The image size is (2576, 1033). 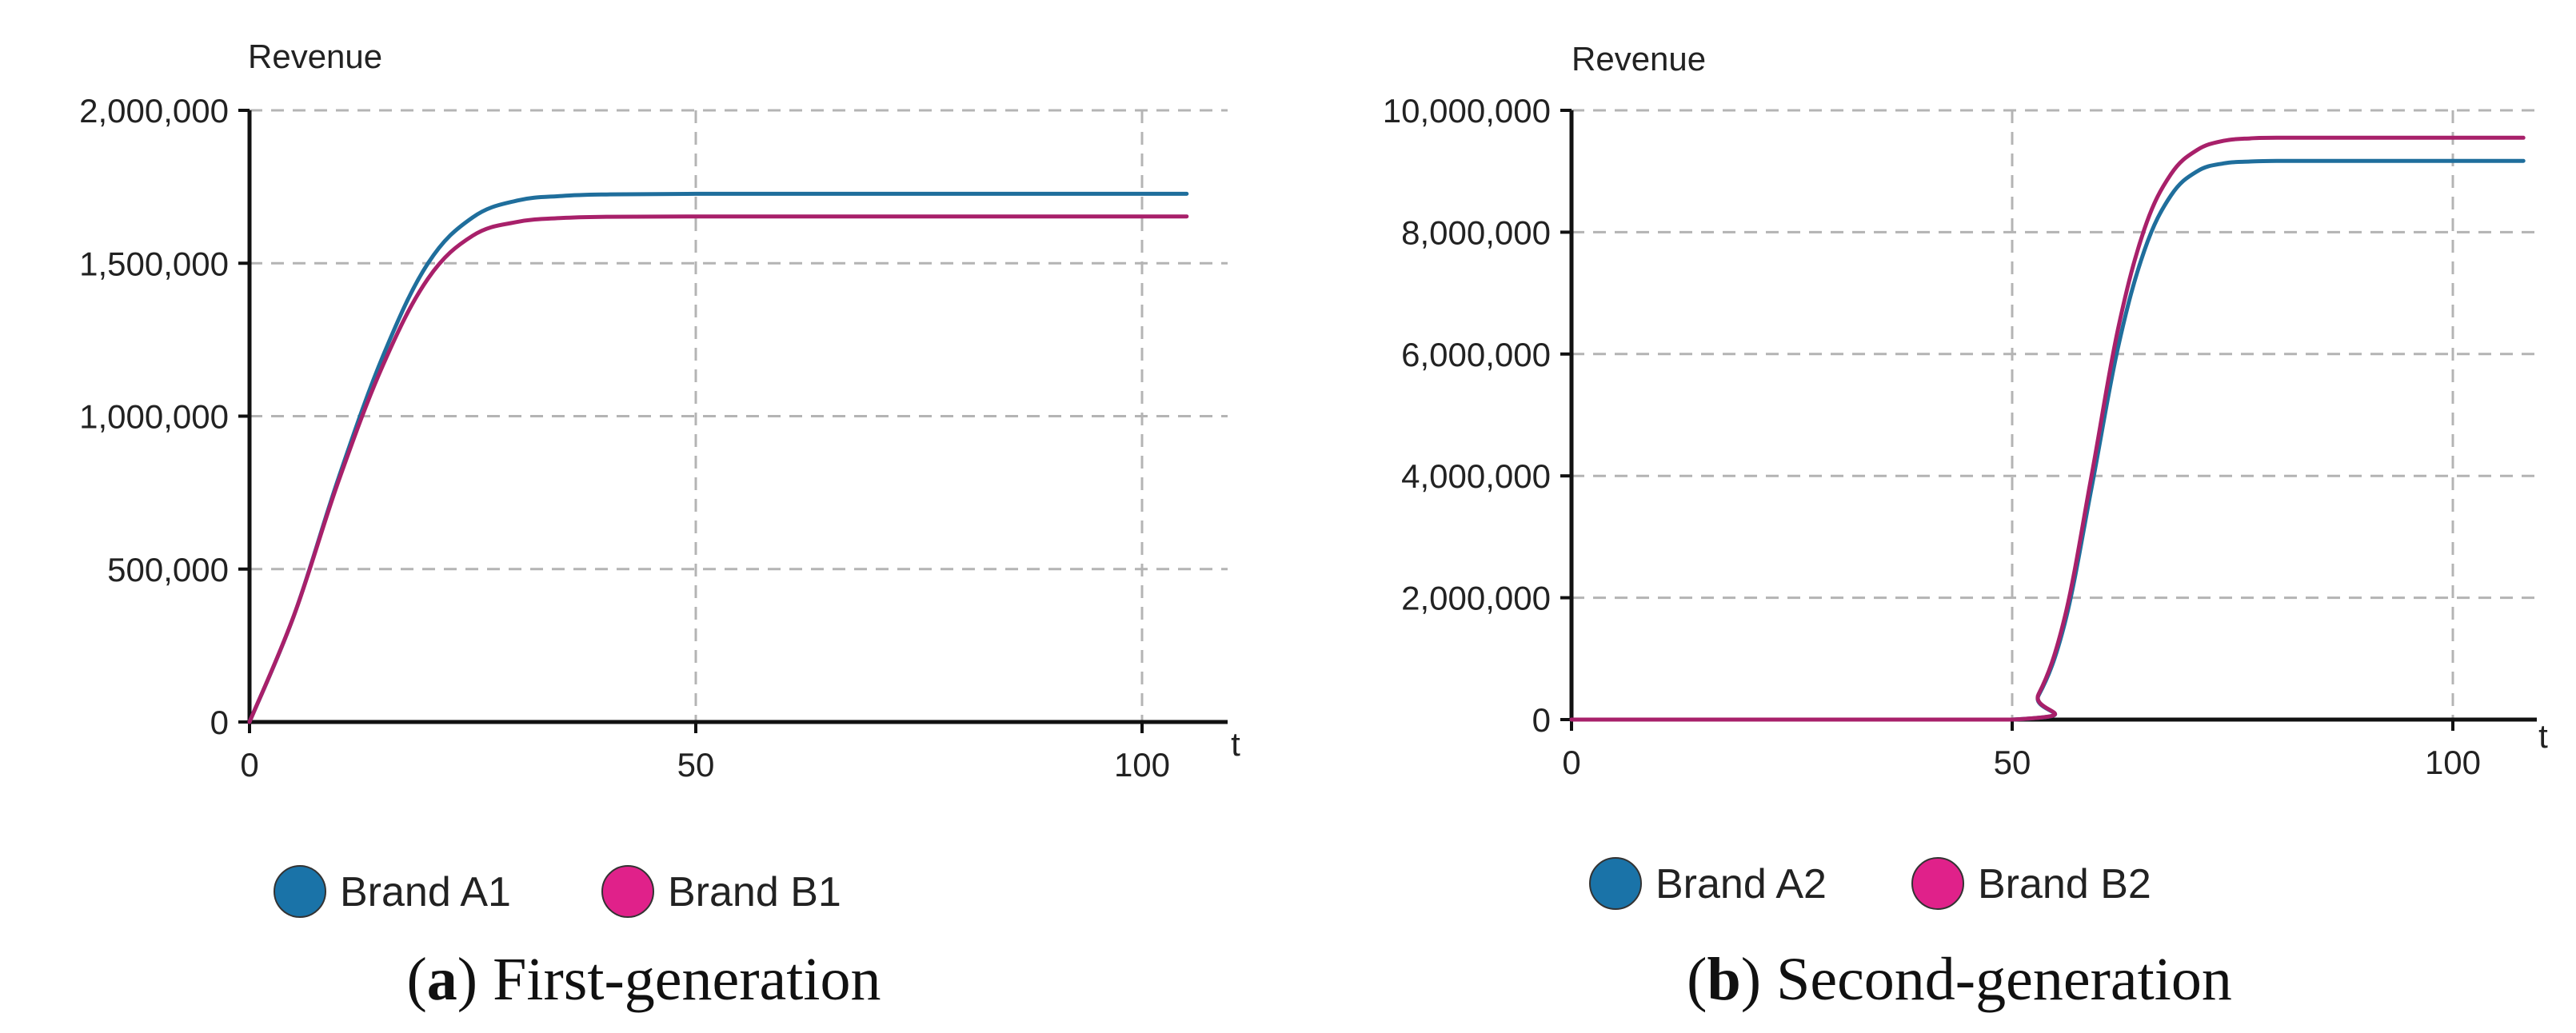 I want to click on panel-caption: (b) Second-generation, so click(x=1959, y=980).